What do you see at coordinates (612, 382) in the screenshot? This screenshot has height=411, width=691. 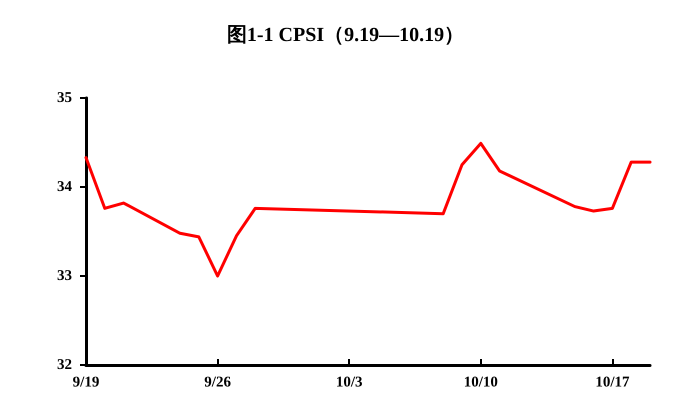 I see `x-tick-label: 10/17` at bounding box center [612, 382].